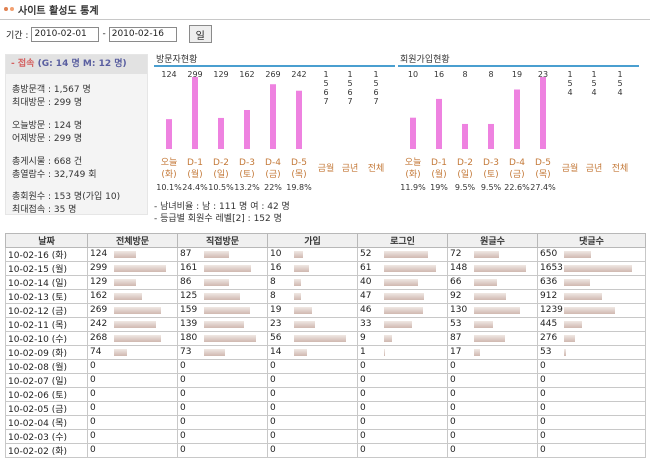  I want to click on cell-total-visits: 162, so click(132, 296).